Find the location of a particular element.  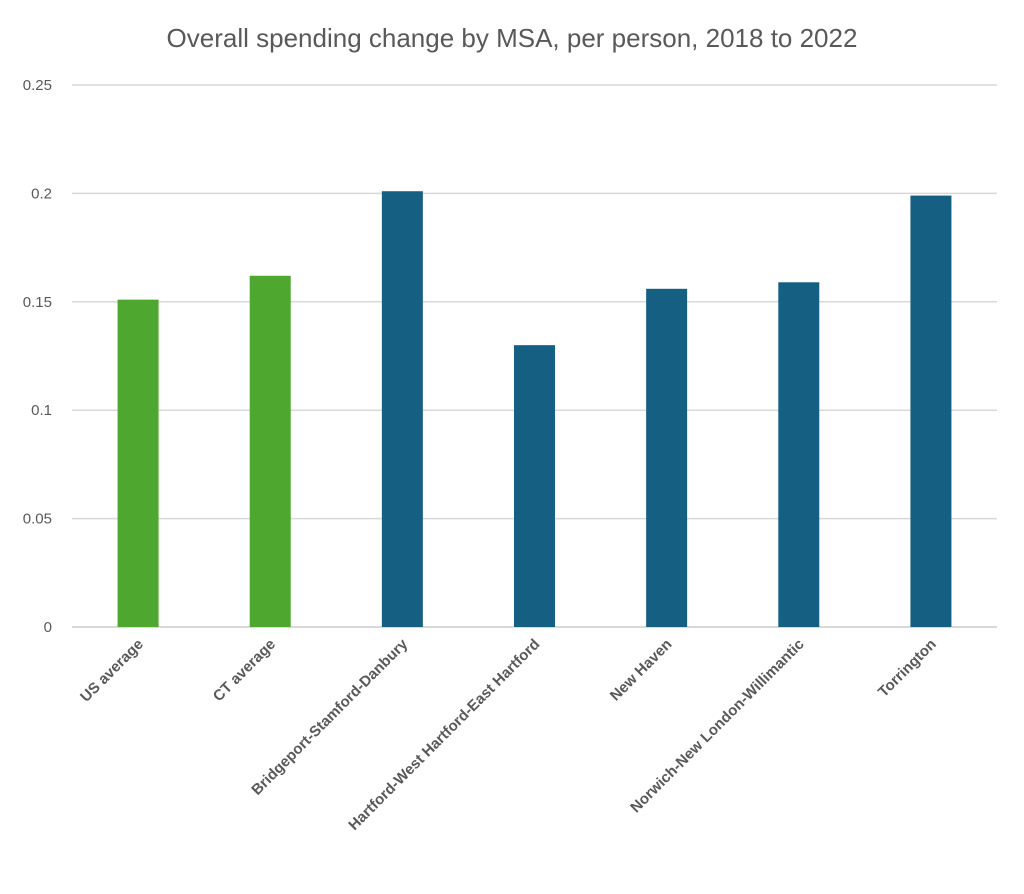

bar-new-haven is located at coordinates (667, 457).